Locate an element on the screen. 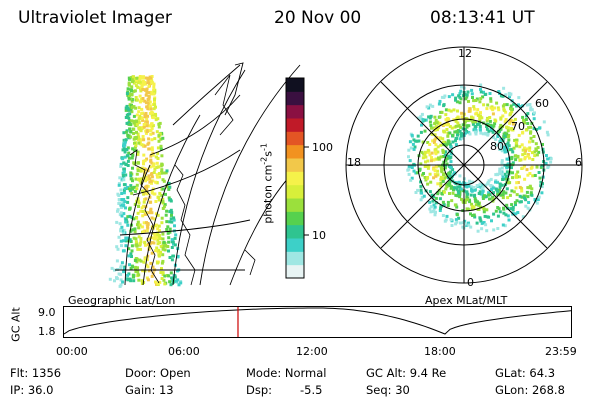 Image resolution: width=600 pixels, height=400 pixels. colorbar-unit-exp2: -1 is located at coordinates (264, 147).